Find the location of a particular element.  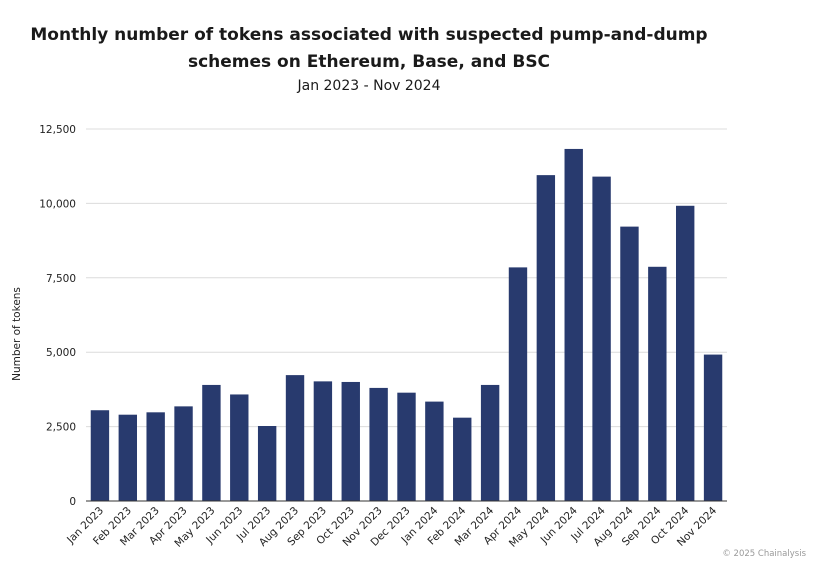

copyright-footer: © 2025 Chainalysis is located at coordinates (764, 554).